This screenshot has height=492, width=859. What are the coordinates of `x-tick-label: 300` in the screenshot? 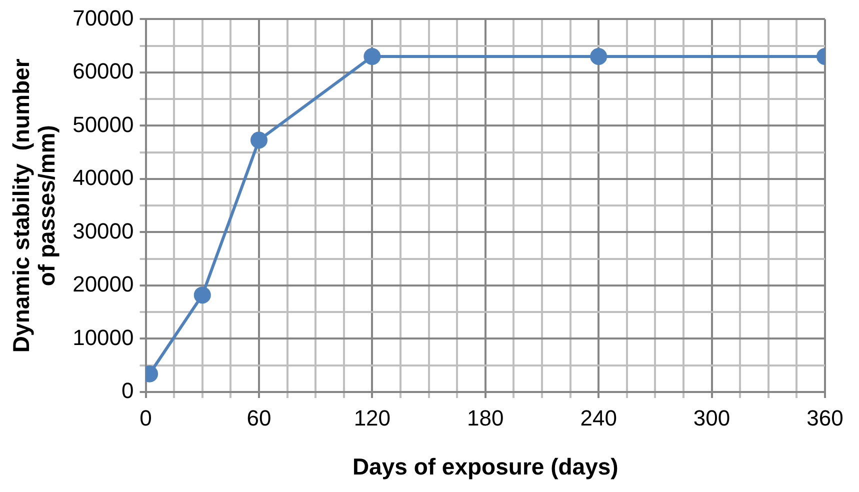 It's located at (711, 417).